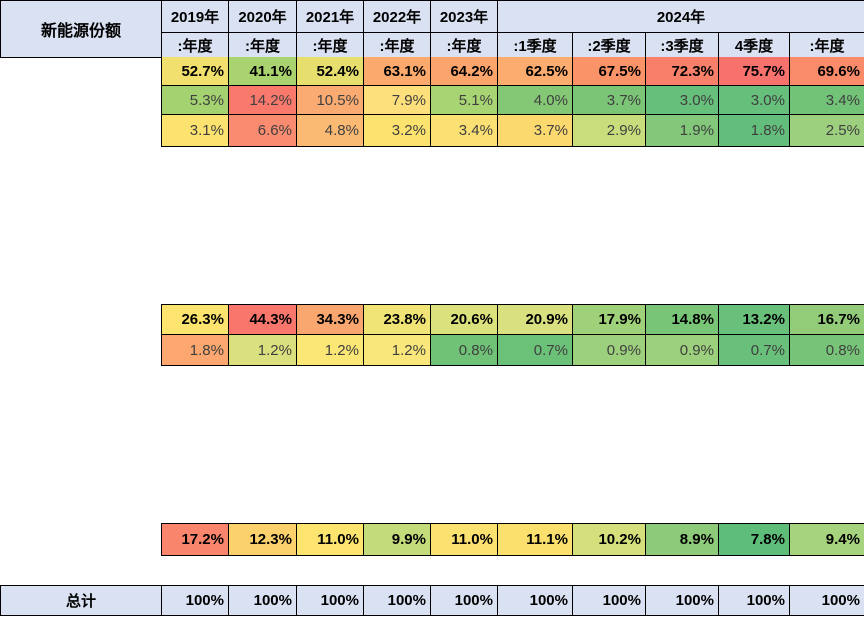 The height and width of the screenshot is (618, 864). I want to click on data-cell: 13.2%, so click(754, 320).